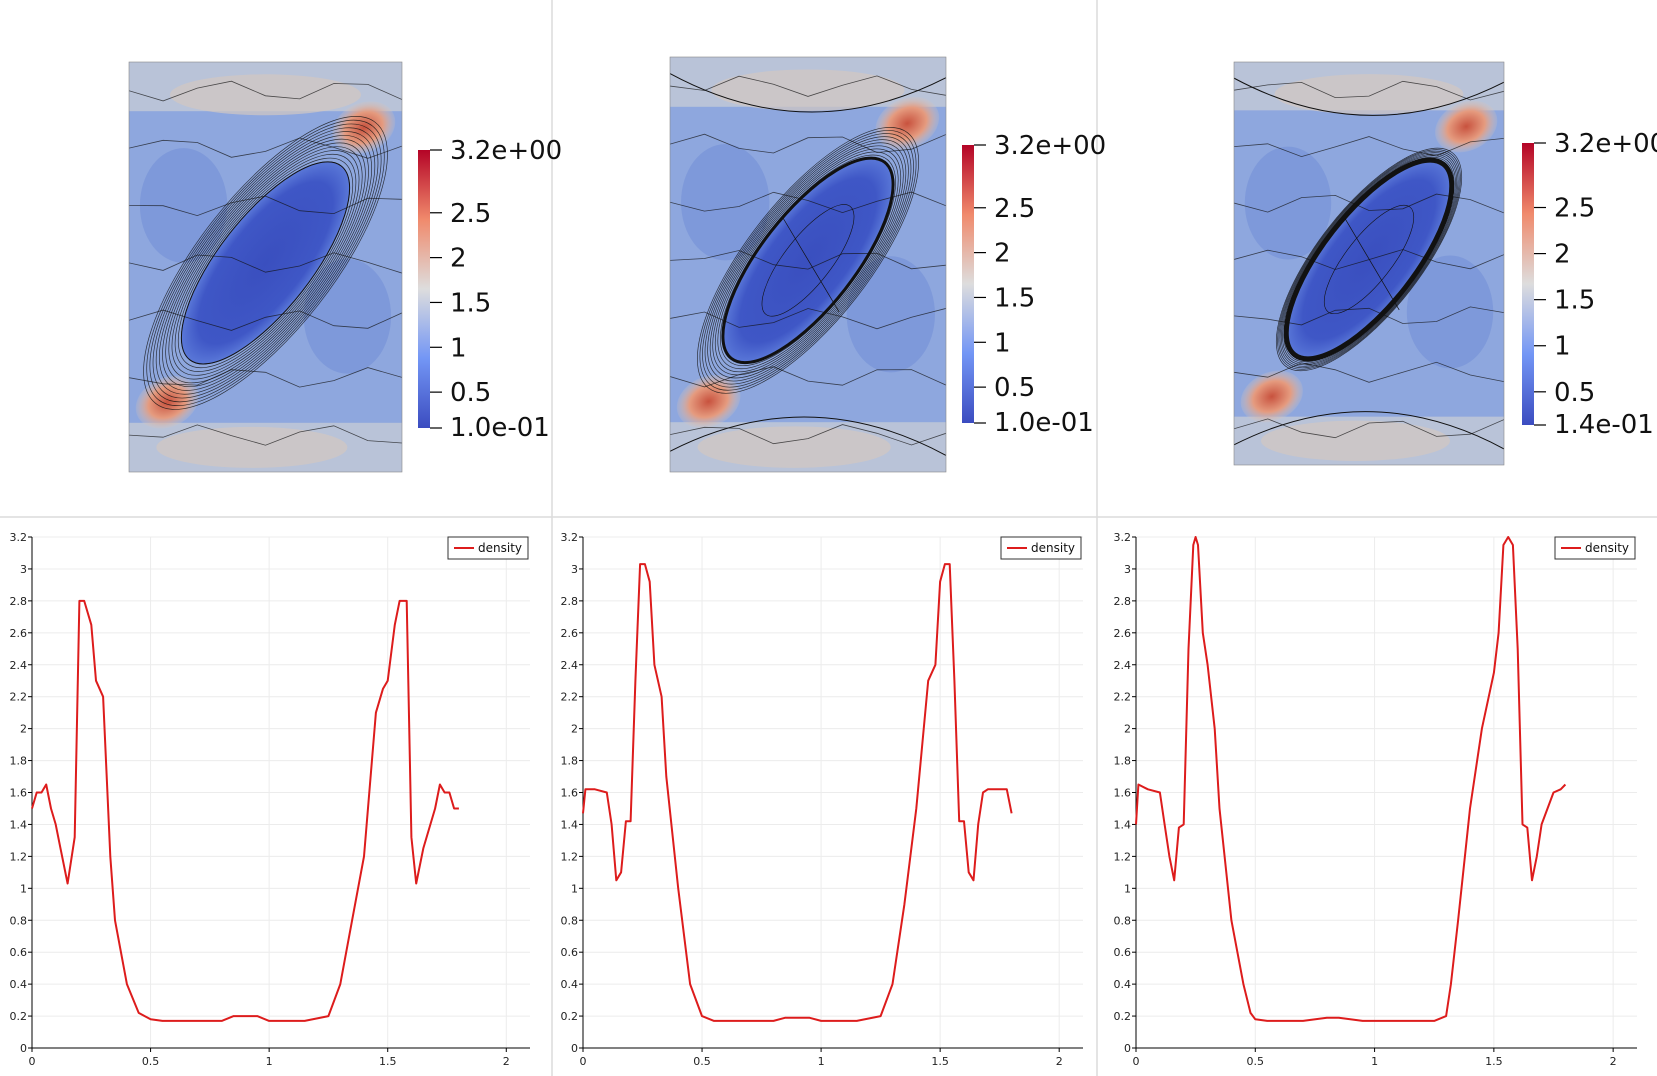  Describe the element at coordinates (1059, 1061) in the screenshot. I see `x-tick-label: 2` at that location.